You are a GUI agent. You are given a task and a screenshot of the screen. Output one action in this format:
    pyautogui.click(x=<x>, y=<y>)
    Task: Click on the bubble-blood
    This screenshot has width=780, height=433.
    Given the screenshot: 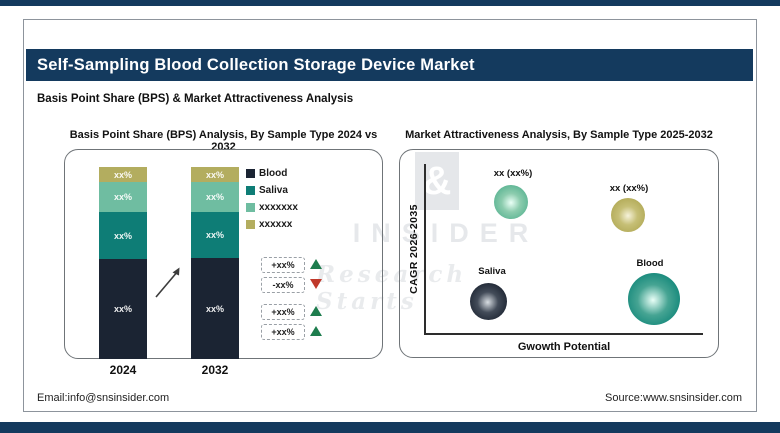 What is the action you would take?
    pyautogui.click(x=654, y=299)
    